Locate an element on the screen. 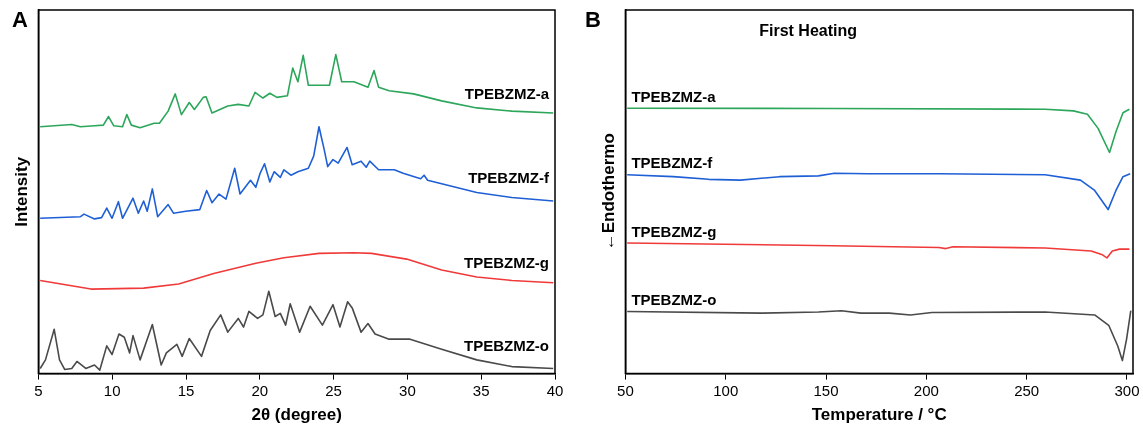  x-tick-label: 25 is located at coordinates (333, 390).